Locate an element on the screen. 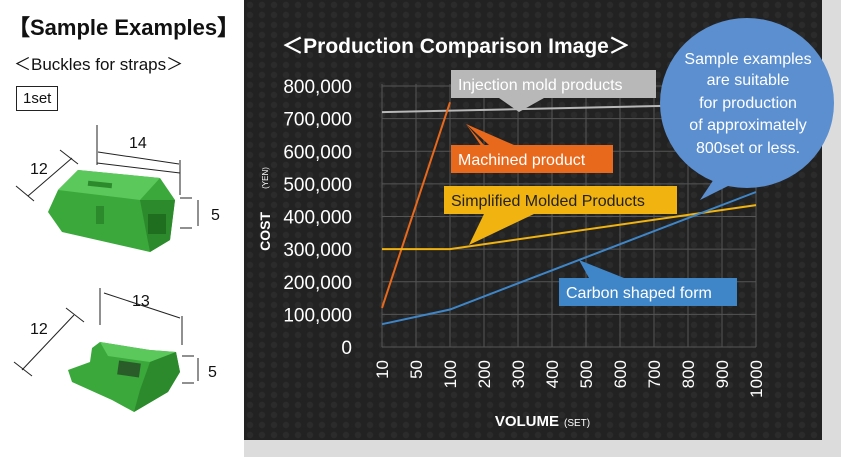 The height and width of the screenshot is (457, 841). sample-title: 【Sample Examples】 is located at coordinates (124, 27).